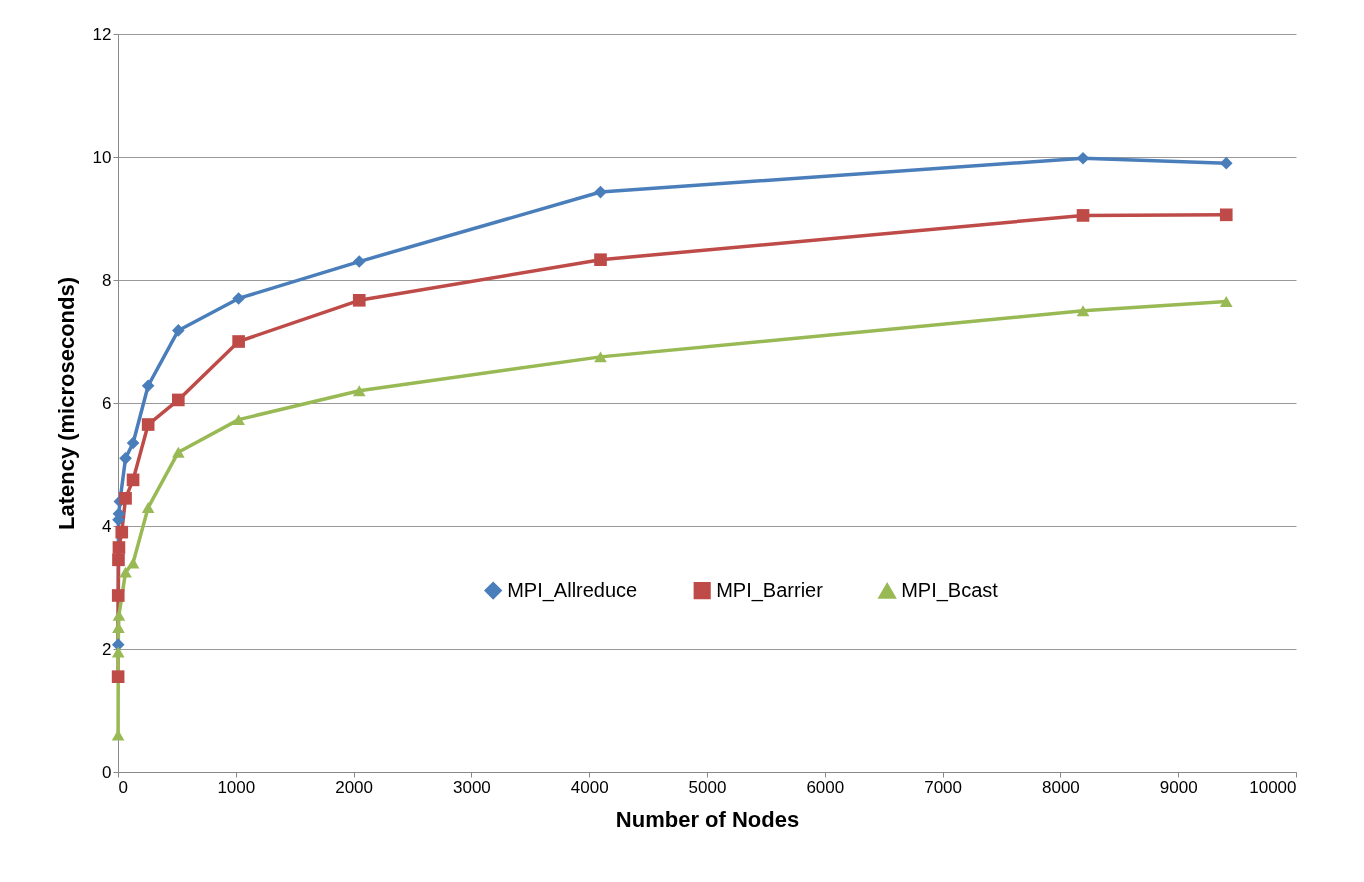 This screenshot has height=882, width=1364. What do you see at coordinates (66, 403) in the screenshot?
I see `y-axis-title: Latency (microseconds)` at bounding box center [66, 403].